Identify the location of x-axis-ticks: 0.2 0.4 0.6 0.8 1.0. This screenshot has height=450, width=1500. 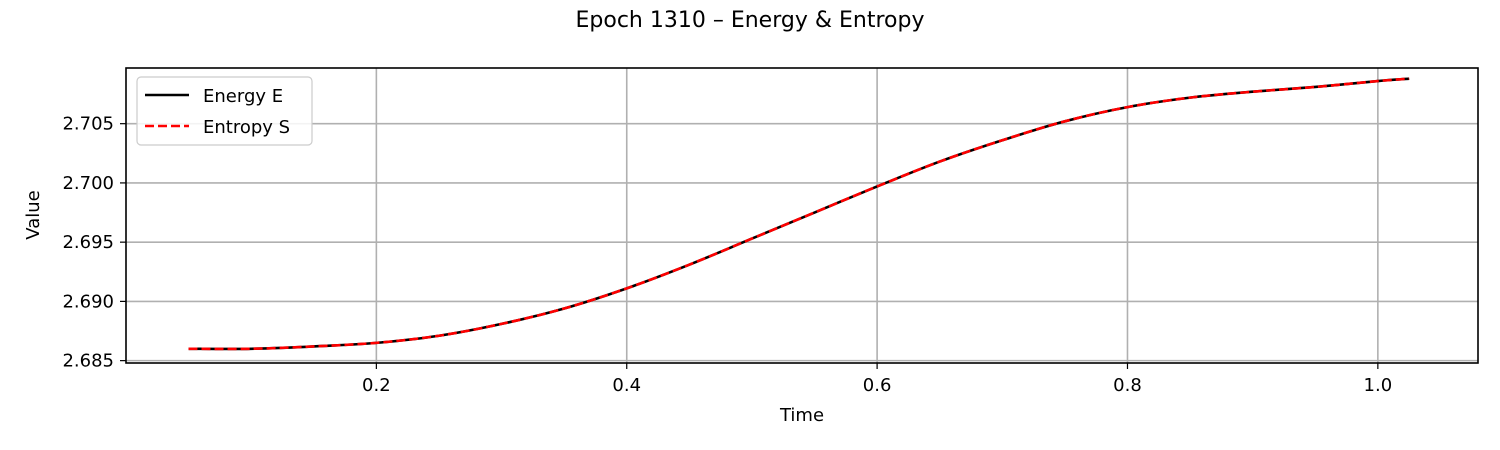
(877, 379).